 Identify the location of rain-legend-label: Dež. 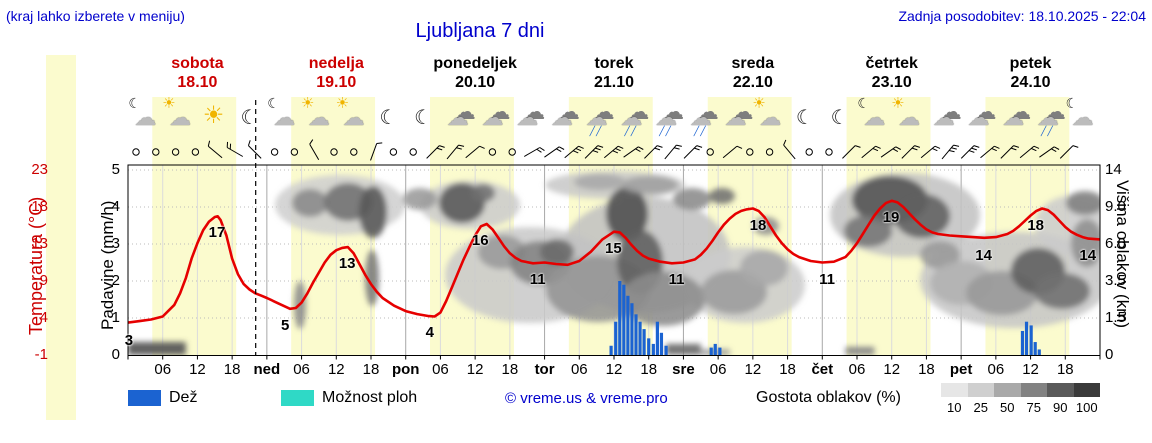
(183, 397).